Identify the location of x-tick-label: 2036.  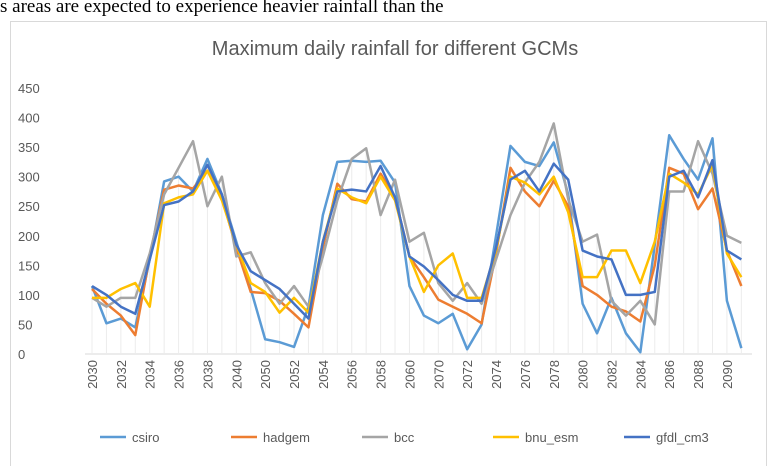
(179, 374).